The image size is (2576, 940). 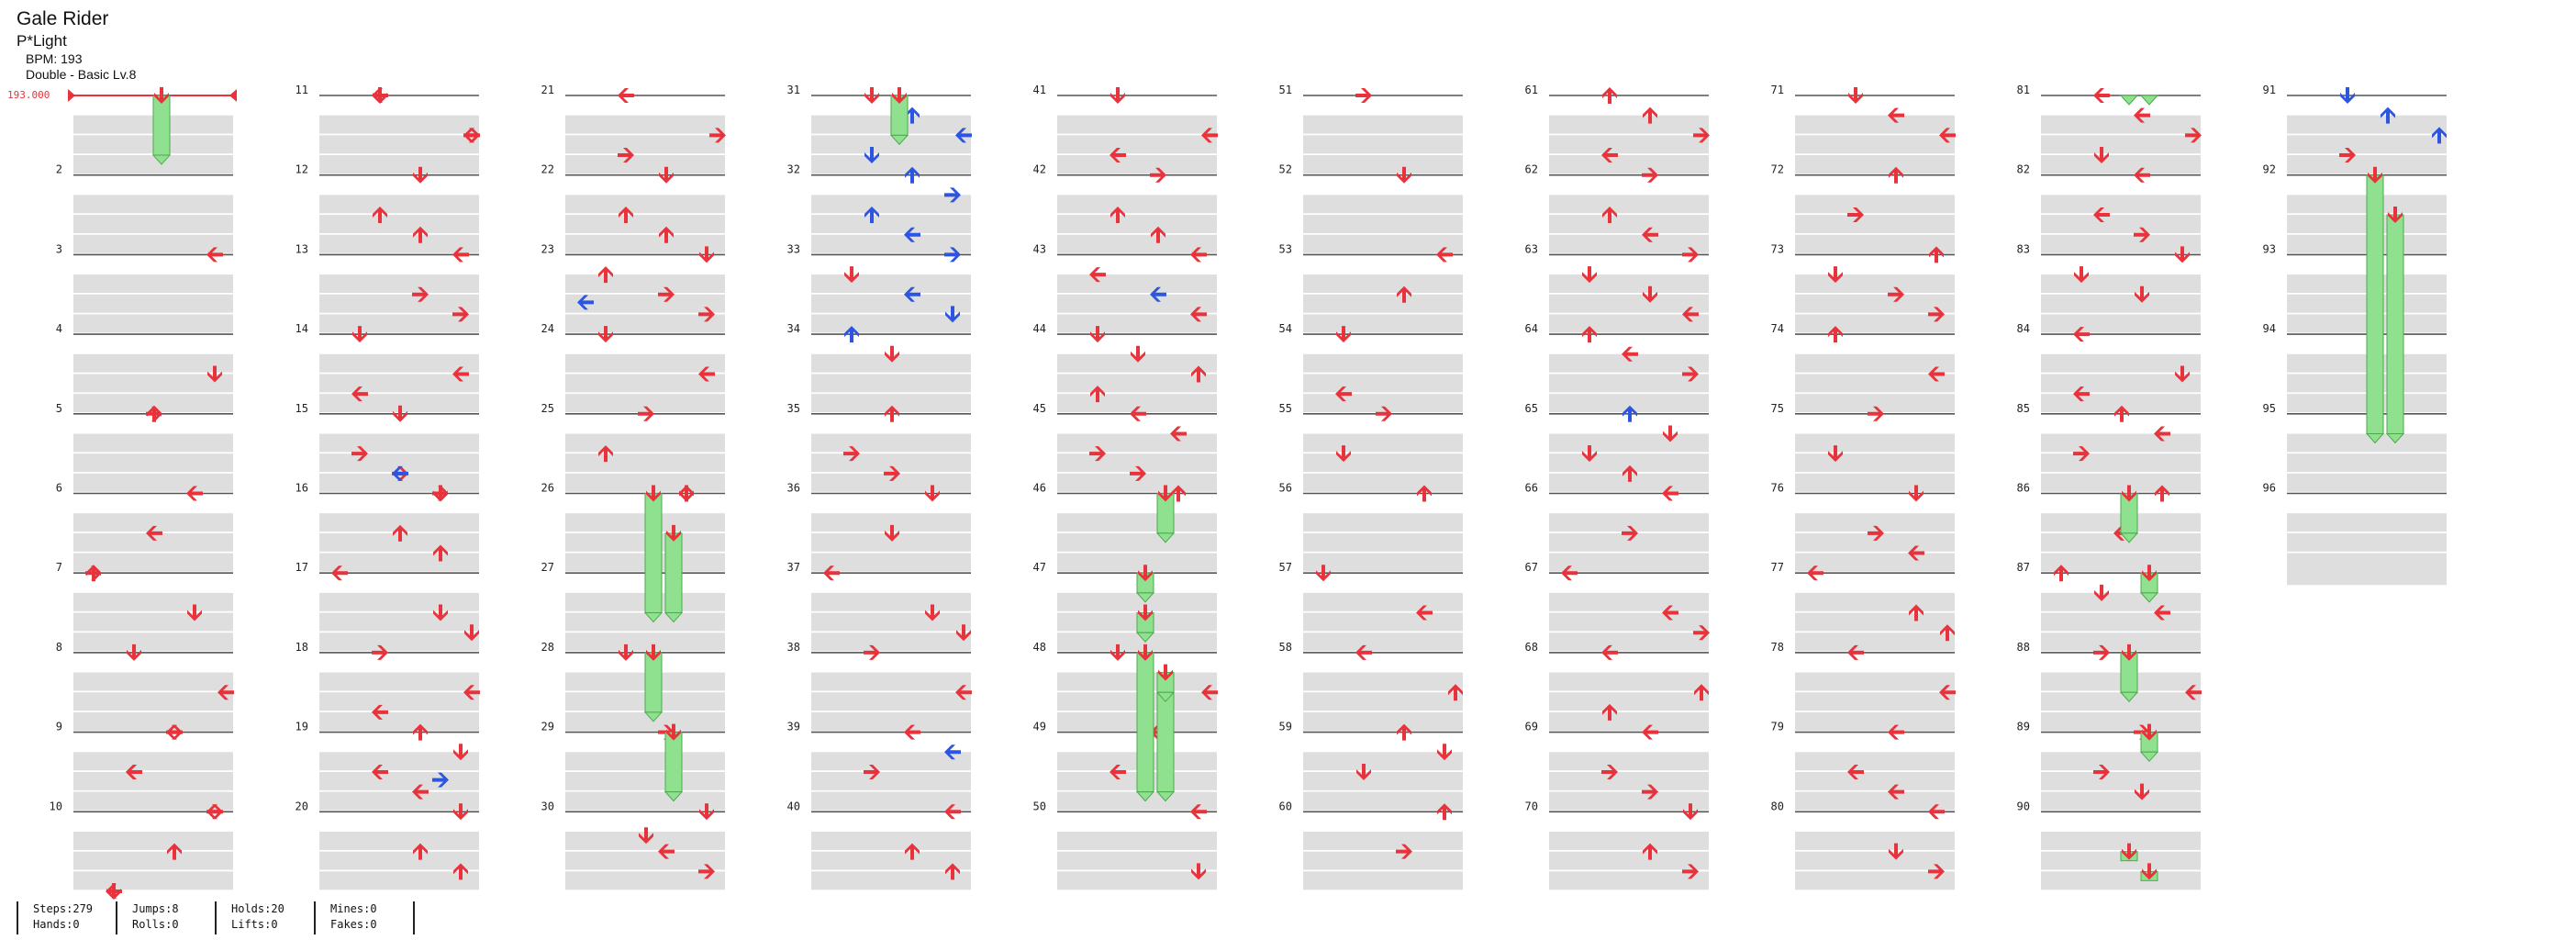 What do you see at coordinates (547, 727) in the screenshot?
I see `measure-number: 29` at bounding box center [547, 727].